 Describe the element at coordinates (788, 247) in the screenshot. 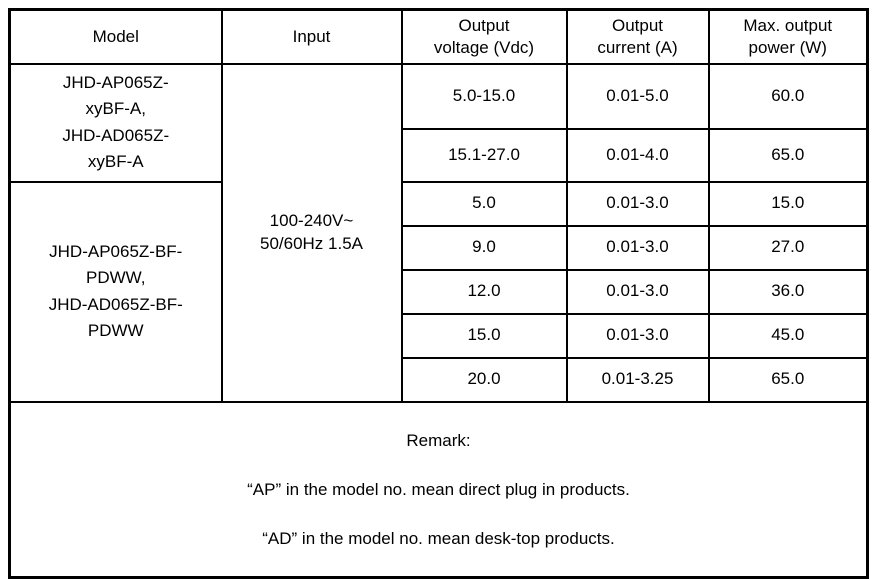

I see `cell-max-power: 27.0` at that location.